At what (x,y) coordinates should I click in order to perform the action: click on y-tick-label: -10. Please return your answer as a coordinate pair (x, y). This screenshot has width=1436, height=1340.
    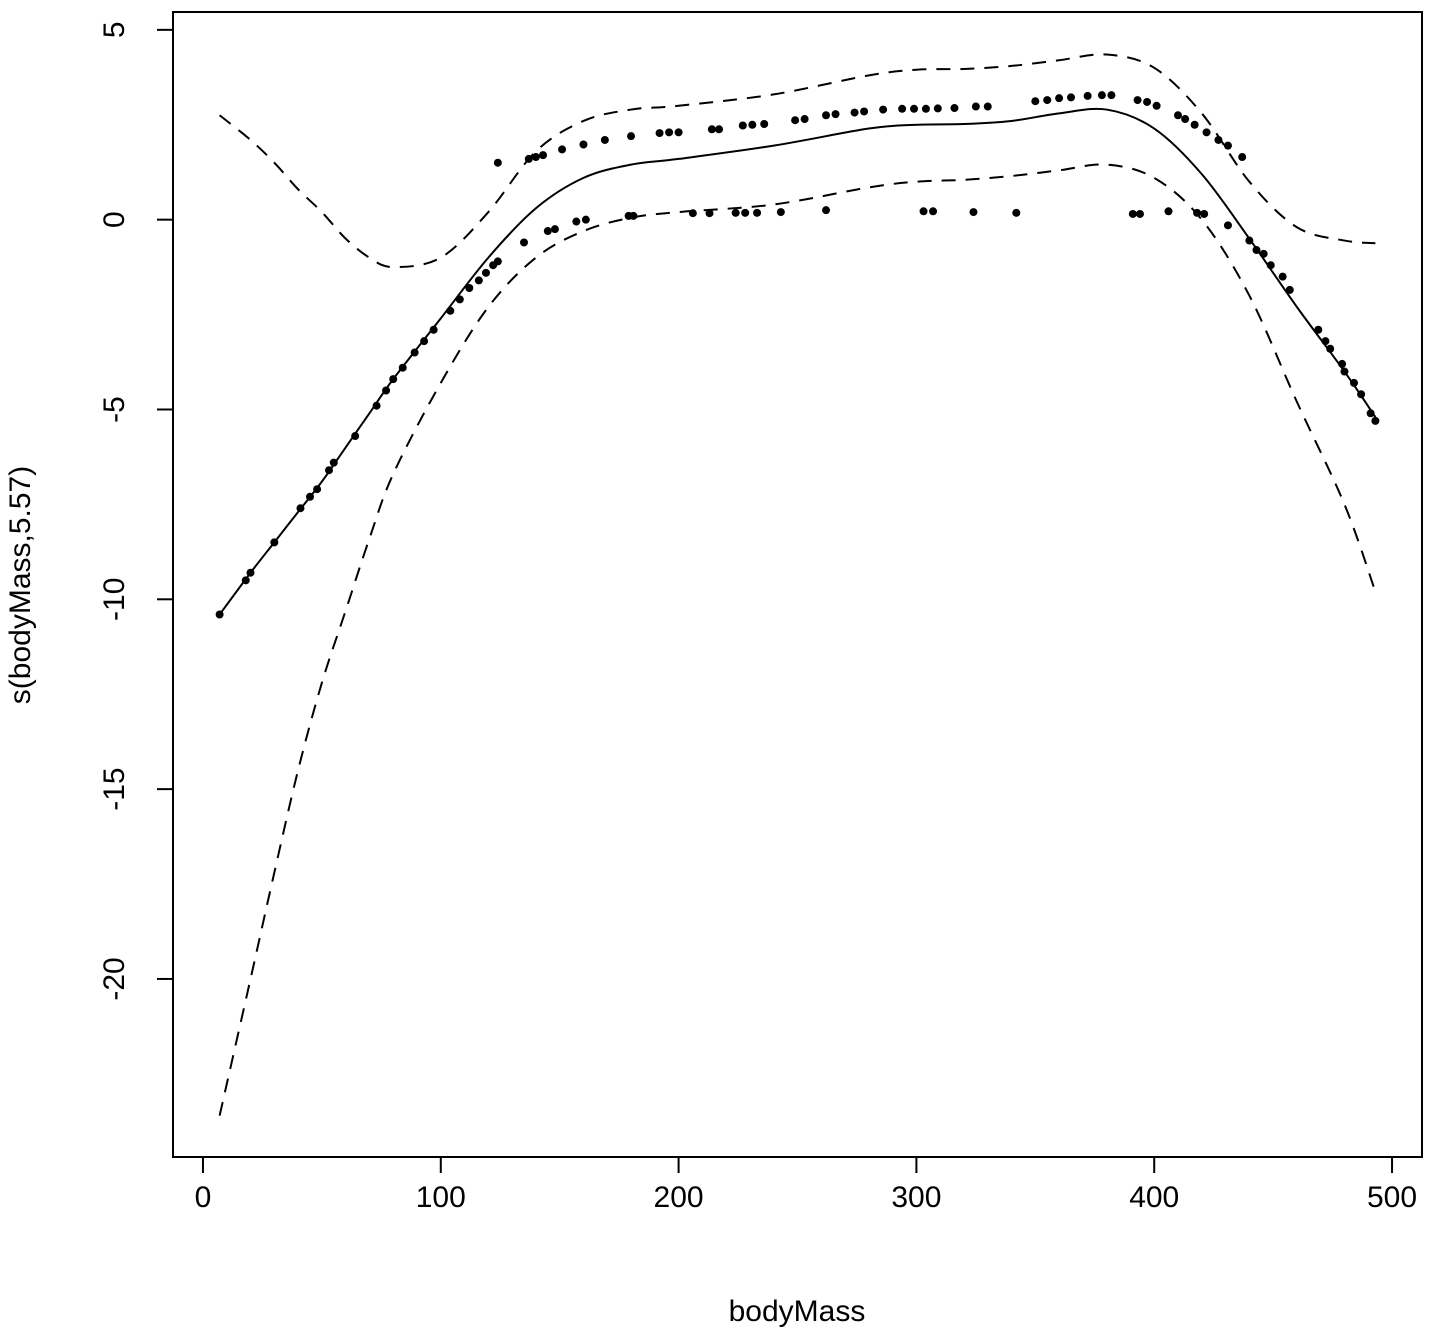
    Looking at the image, I should click on (114, 599).